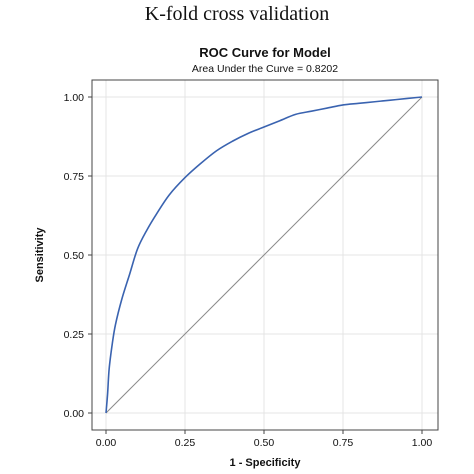 The image size is (474, 474). I want to click on y-tick-label: 0.00, so click(74, 414).